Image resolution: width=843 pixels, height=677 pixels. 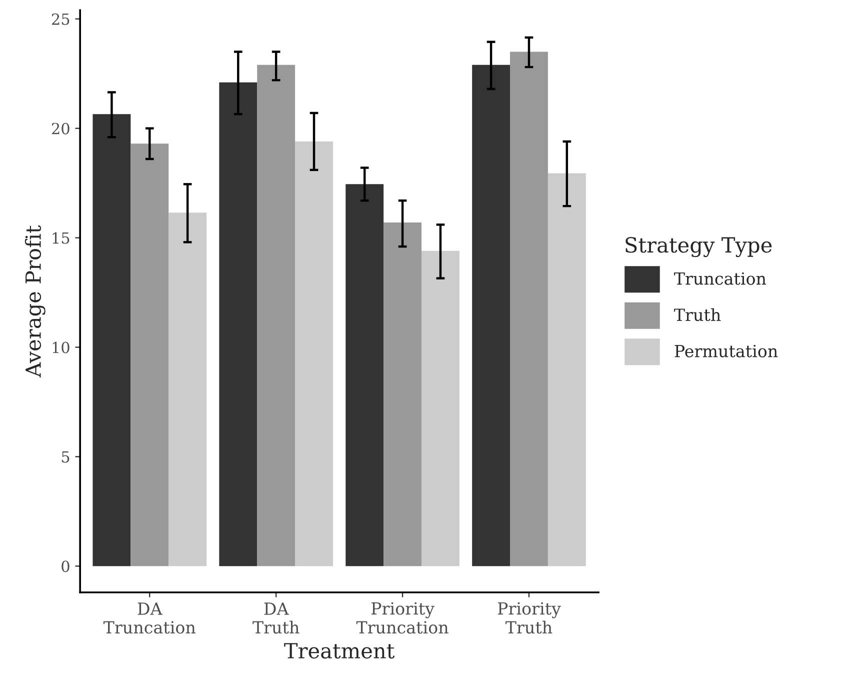 What do you see at coordinates (66, 457) in the screenshot?
I see `y-tick-label: 5` at bounding box center [66, 457].